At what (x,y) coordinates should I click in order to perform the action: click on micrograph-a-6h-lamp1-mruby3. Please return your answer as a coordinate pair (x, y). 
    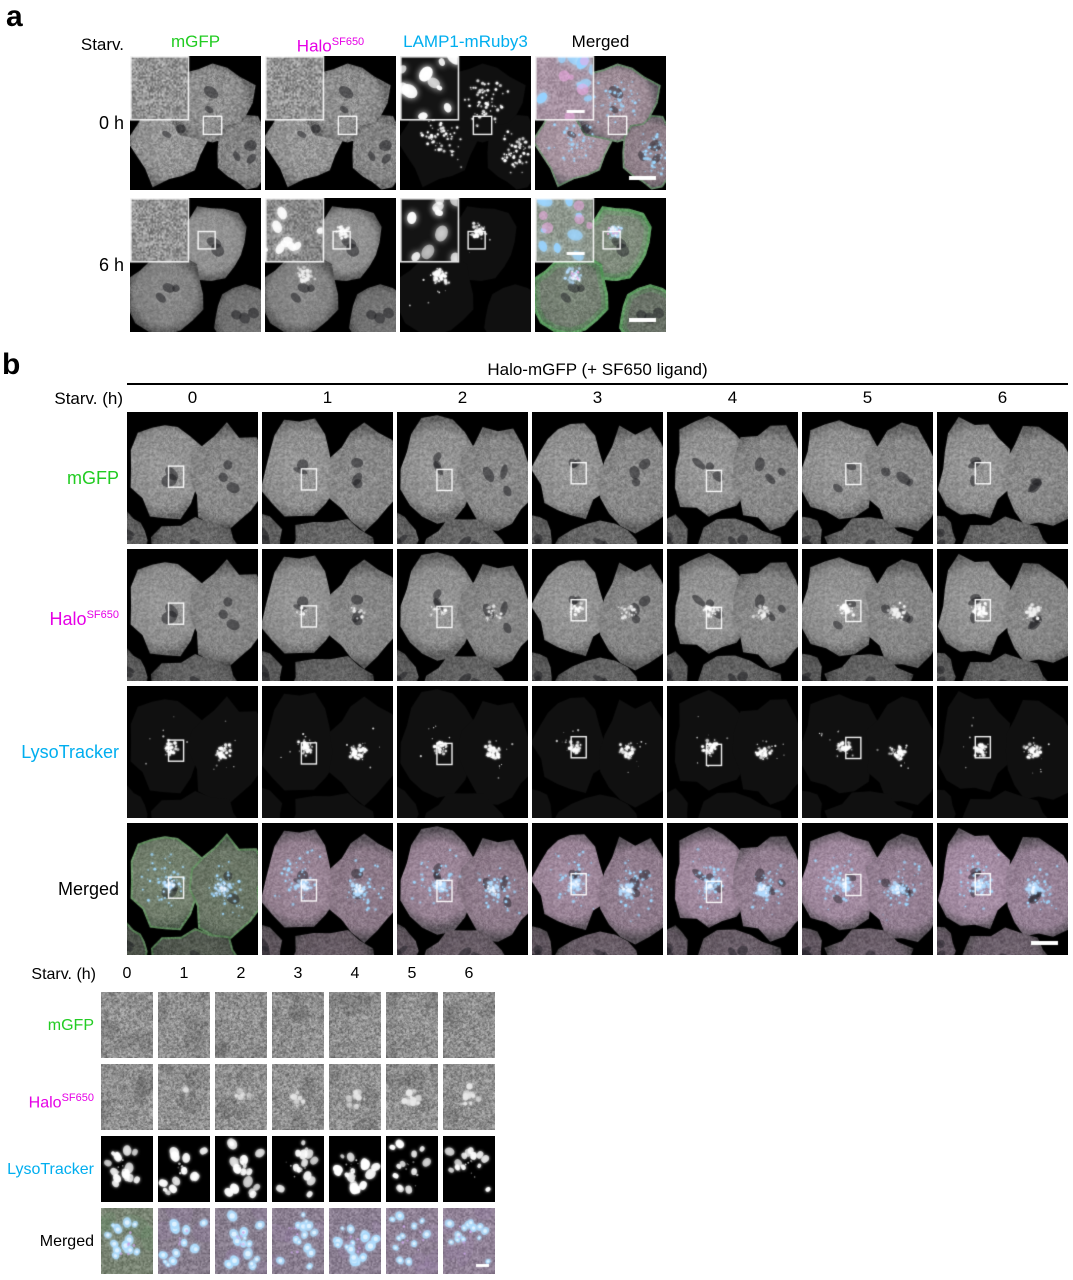
    Looking at the image, I should click on (465, 265).